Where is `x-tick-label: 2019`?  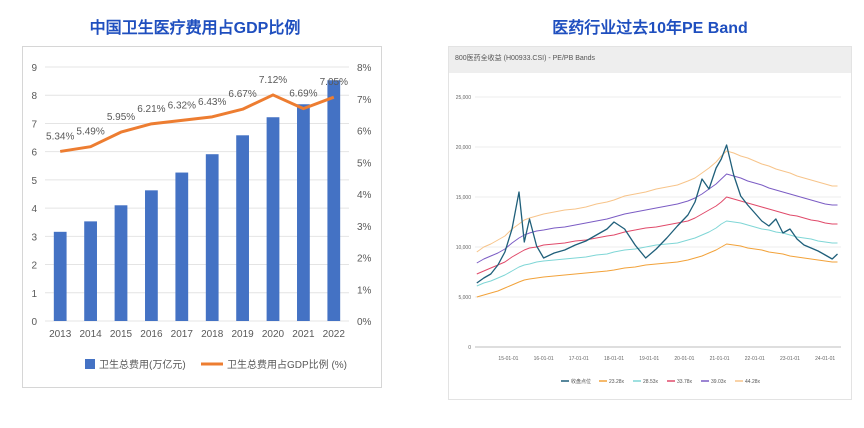
x-tick-label: 2019 is located at coordinates (242, 334).